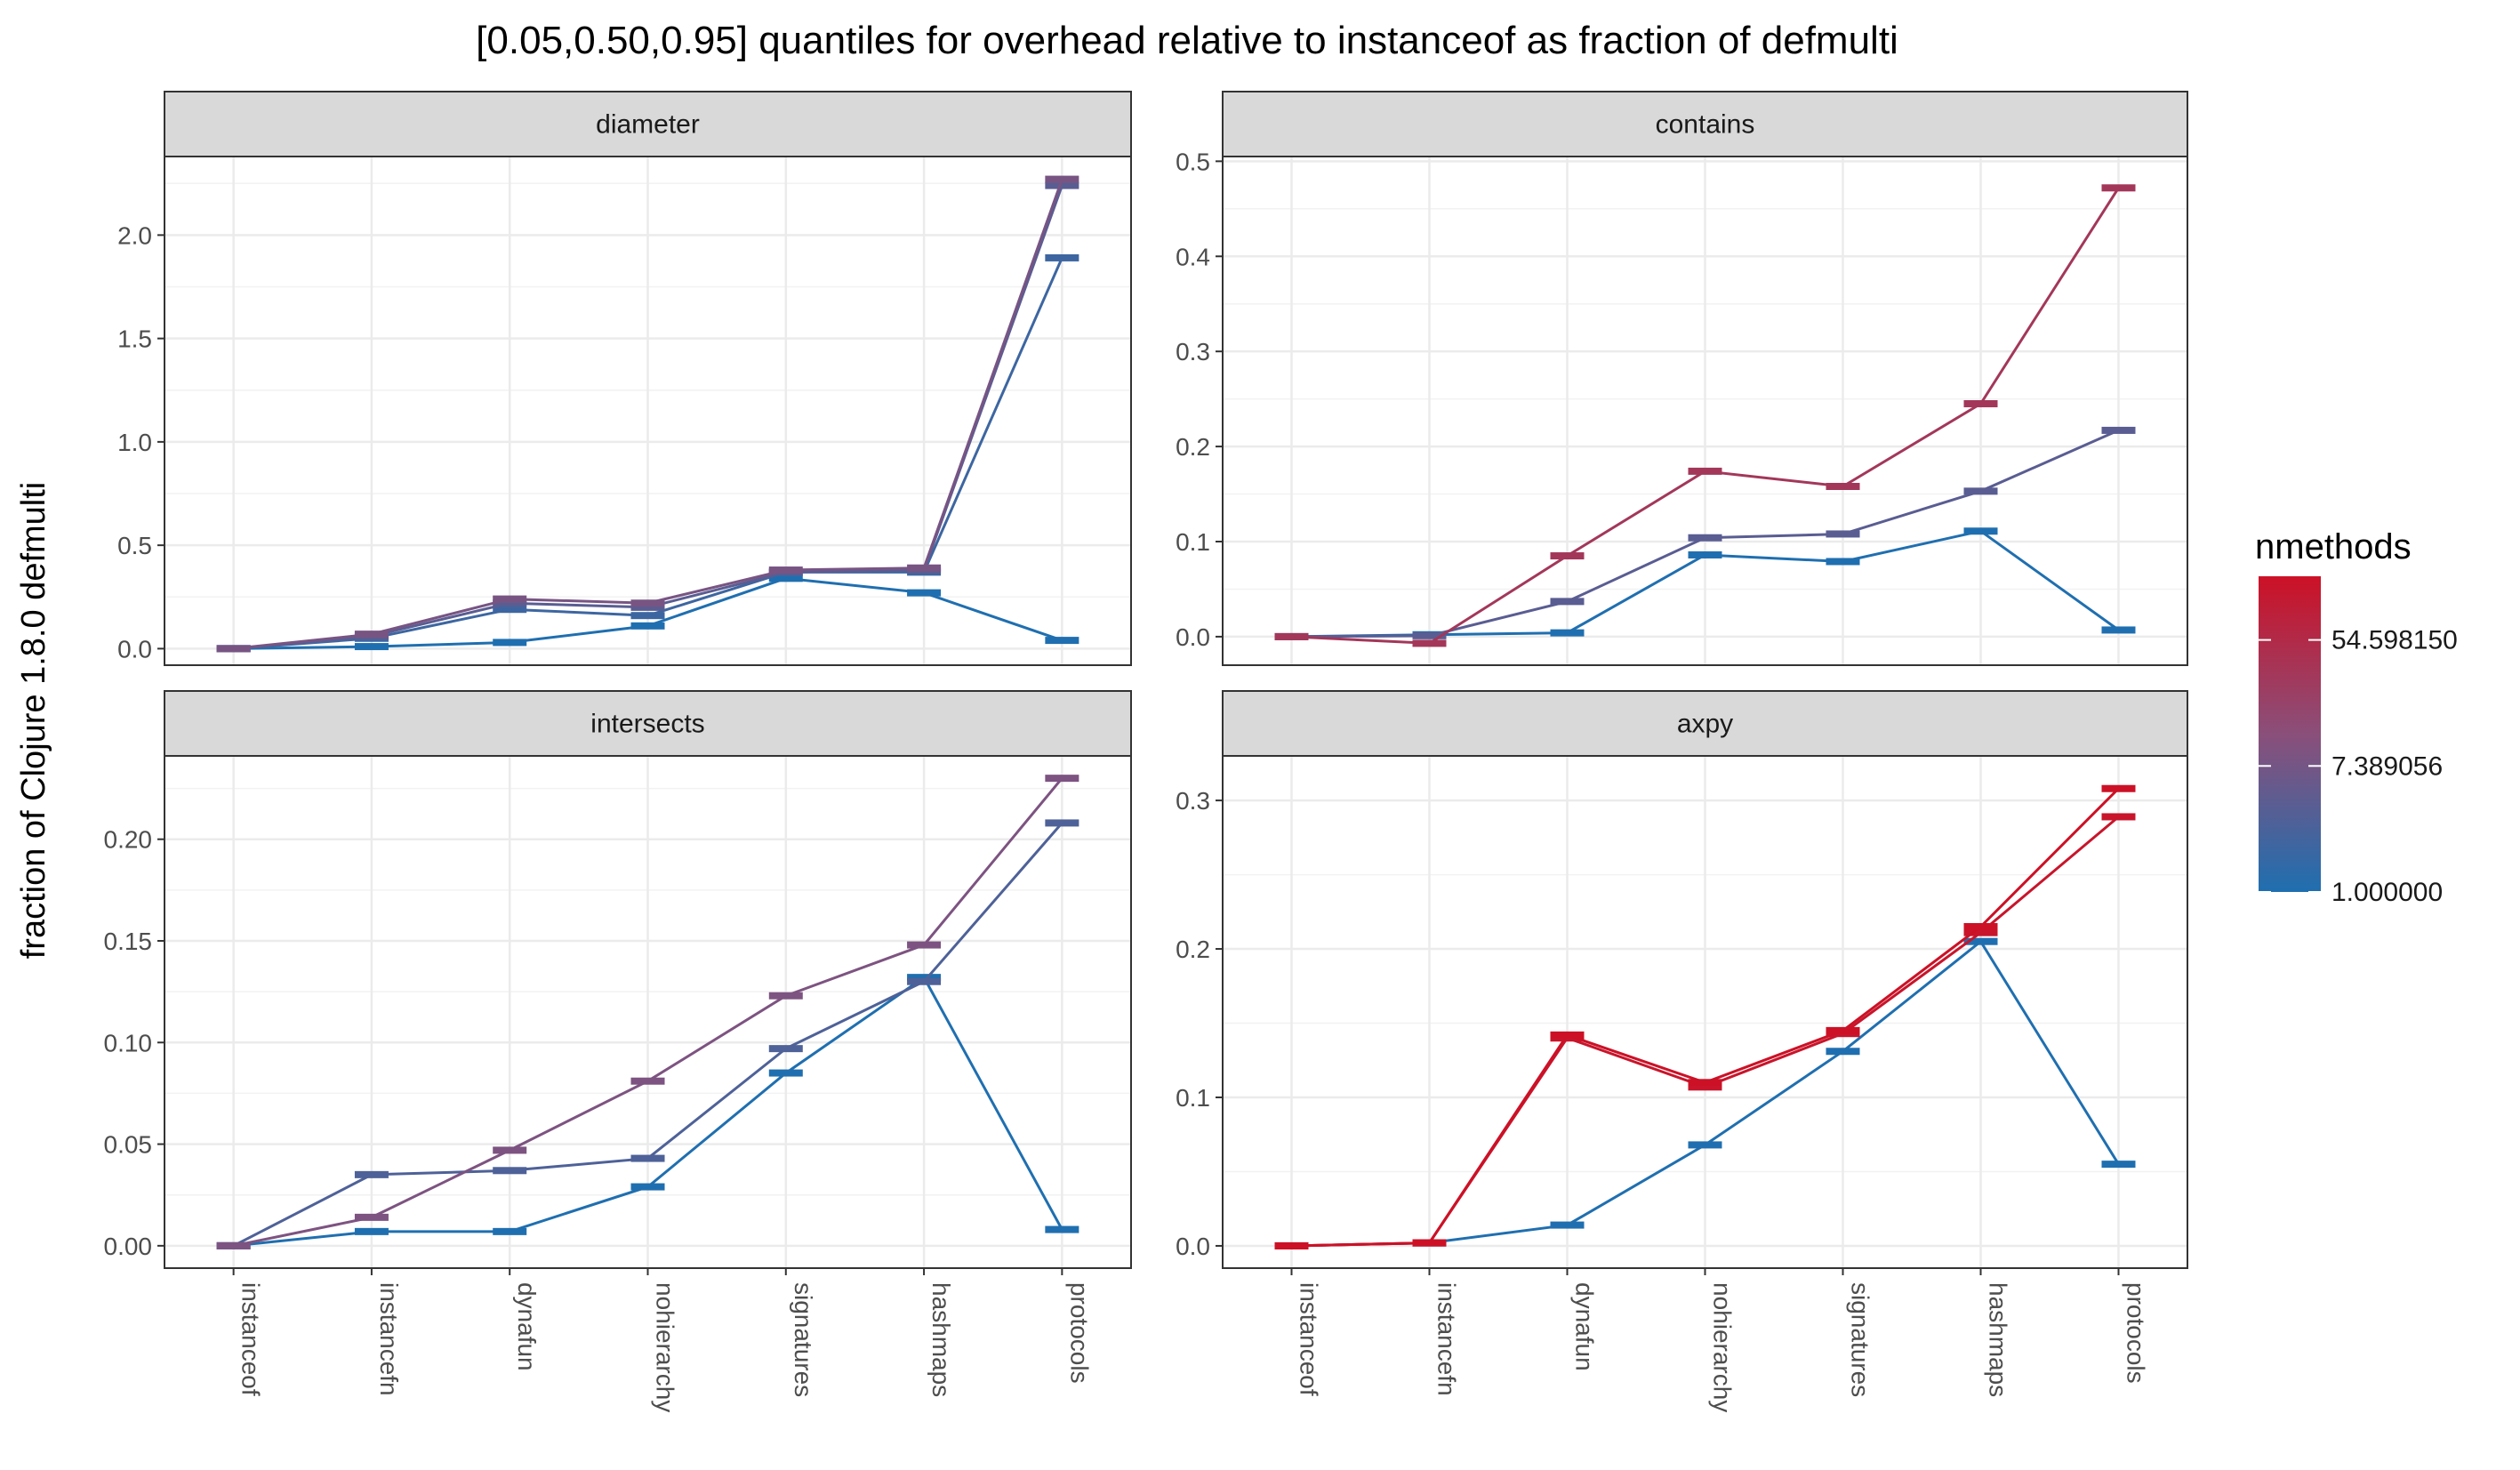 This screenshot has width=2520, height=1470. Describe the element at coordinates (135, 235) in the screenshot. I see `y-tick-label: 2.0` at that location.